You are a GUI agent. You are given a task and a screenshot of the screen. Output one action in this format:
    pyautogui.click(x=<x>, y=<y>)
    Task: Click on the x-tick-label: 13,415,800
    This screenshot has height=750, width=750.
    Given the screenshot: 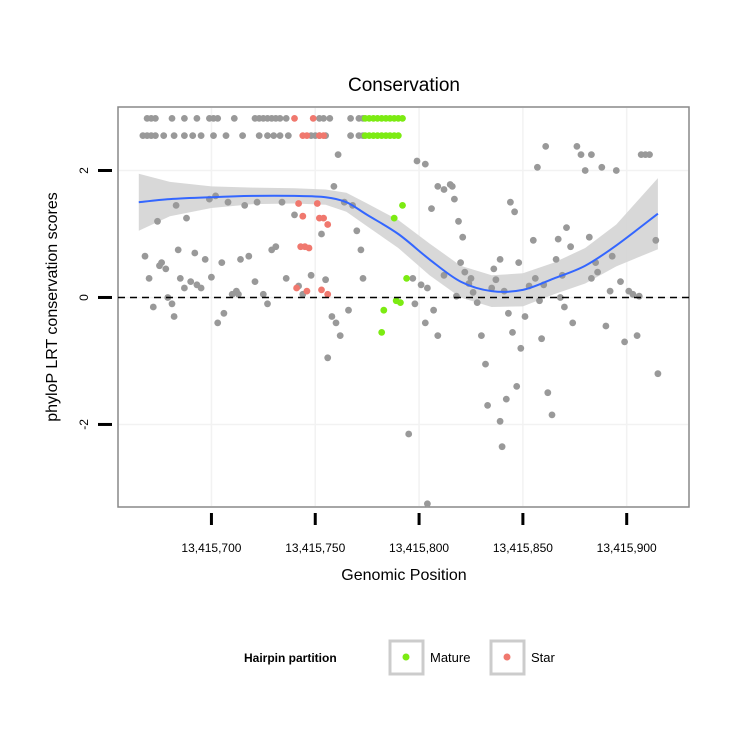 What is the action you would take?
    pyautogui.click(x=419, y=548)
    